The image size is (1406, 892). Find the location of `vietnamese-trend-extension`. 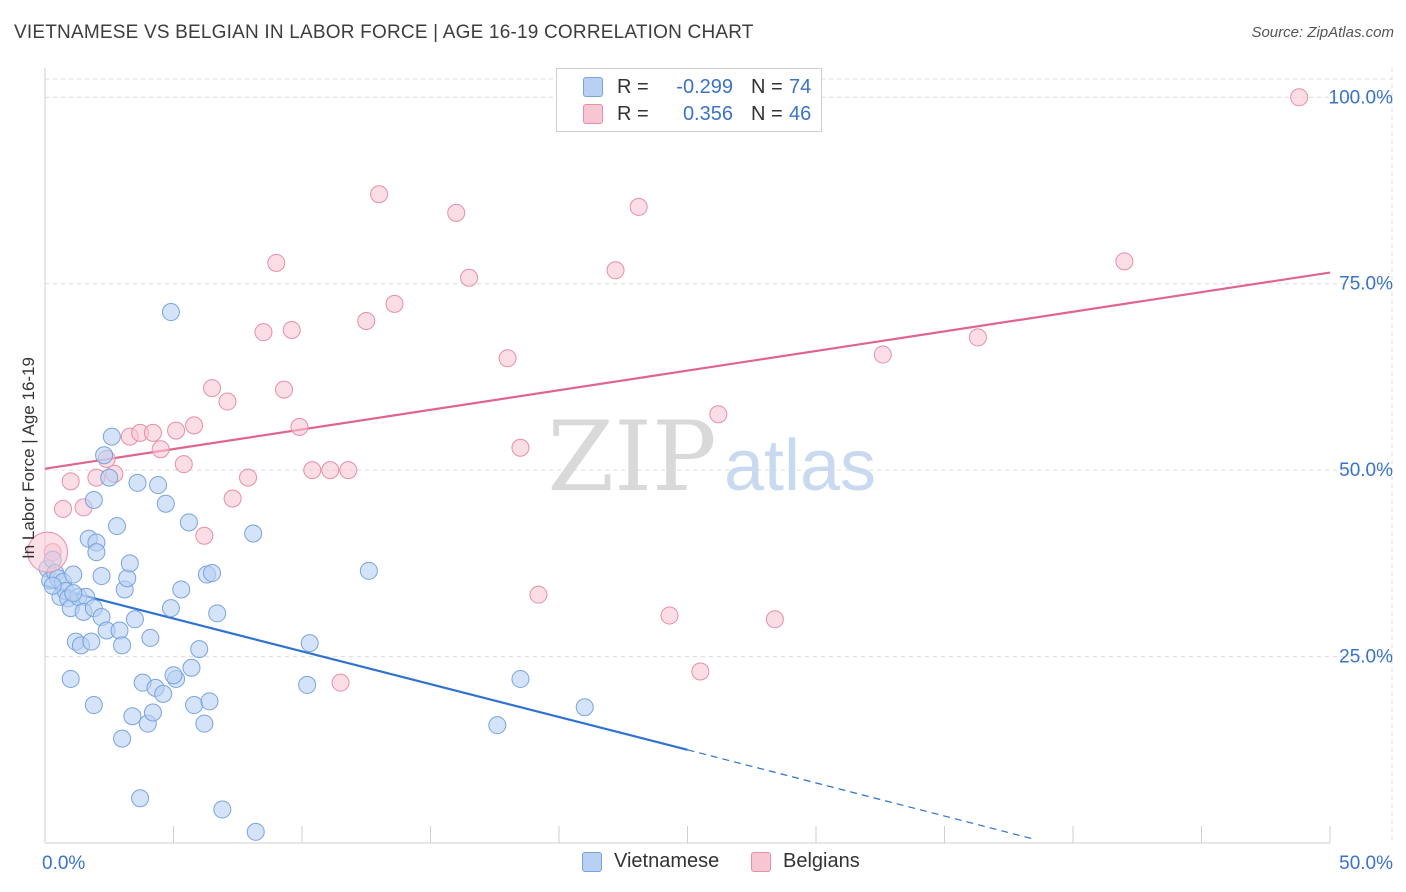

vietnamese-trend-extension is located at coordinates (861, 794).